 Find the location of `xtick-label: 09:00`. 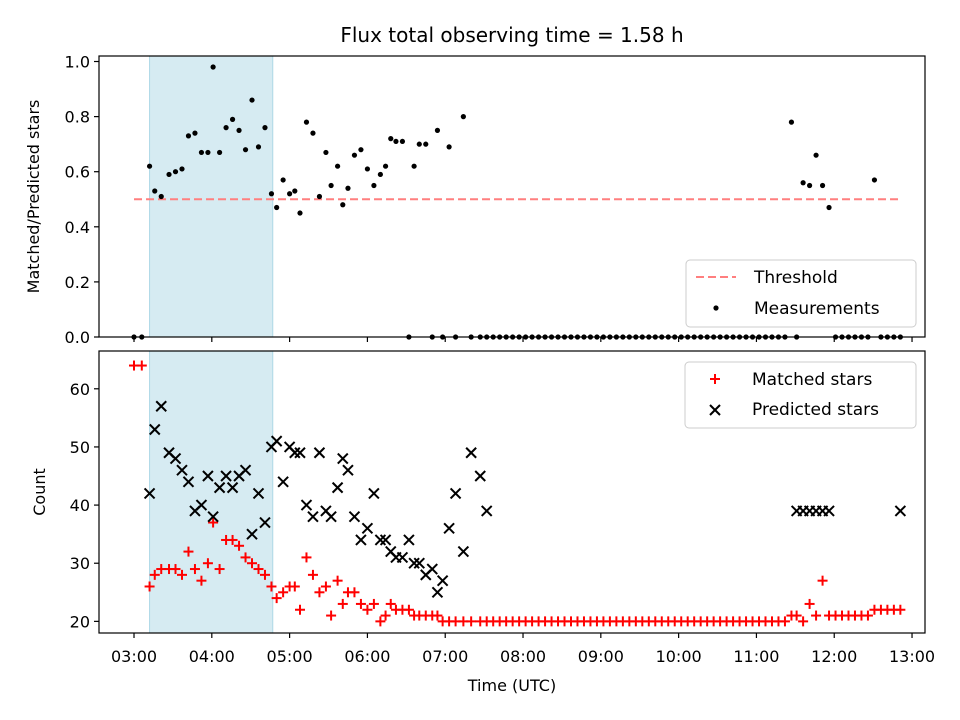

xtick-label: 09:00 is located at coordinates (601, 656).